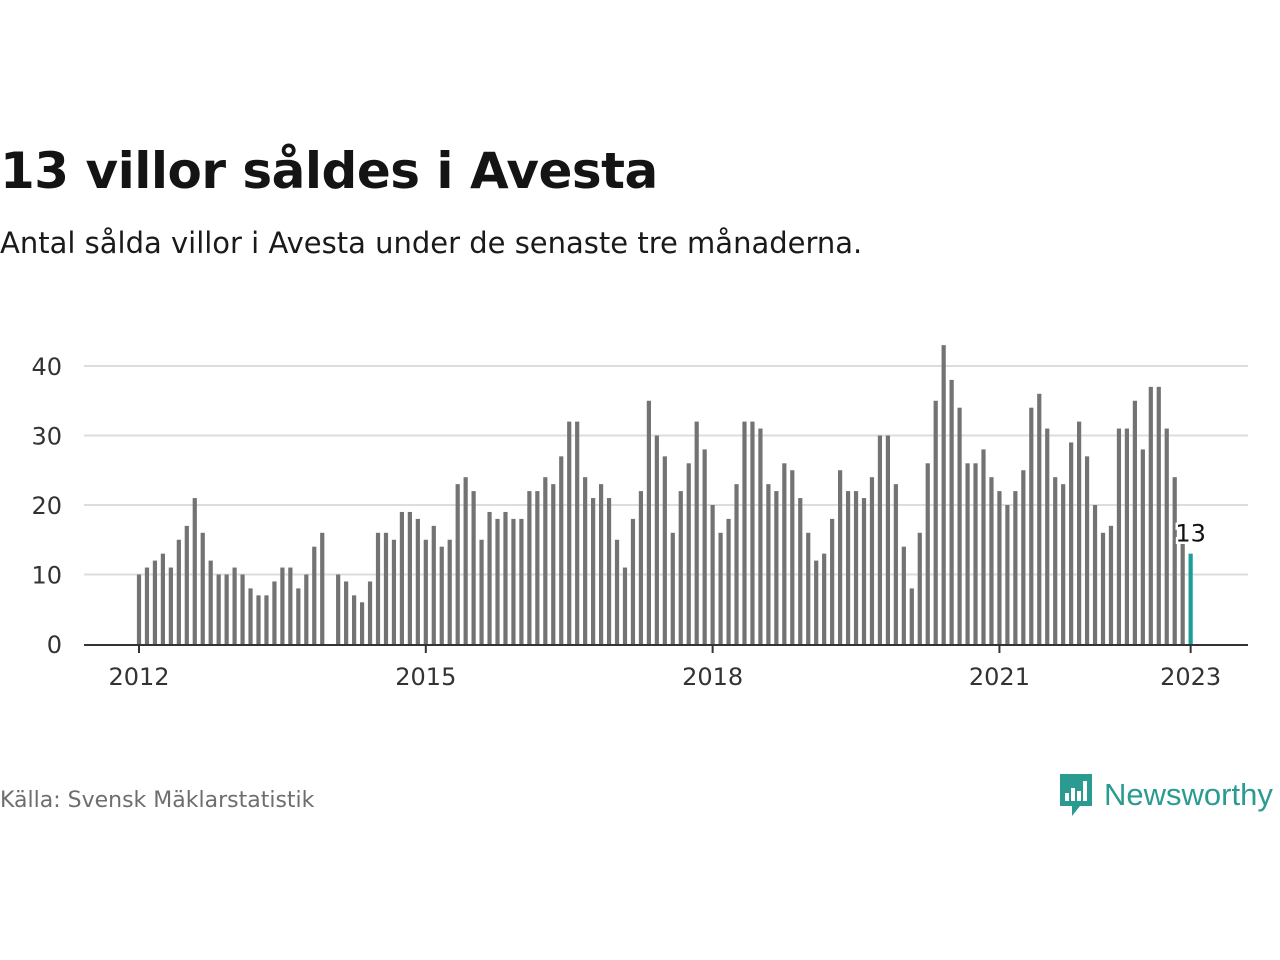 Image resolution: width=1280 pixels, height=960 pixels. What do you see at coordinates (157, 800) in the screenshot?
I see `source-note: Källa: Svensk Mäklarstatistik` at bounding box center [157, 800].